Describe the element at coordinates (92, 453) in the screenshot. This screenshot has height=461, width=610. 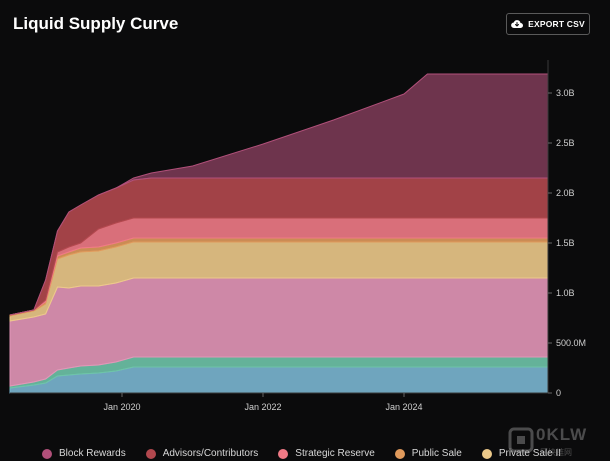
I see `legend-label: Block Rewards` at that location.